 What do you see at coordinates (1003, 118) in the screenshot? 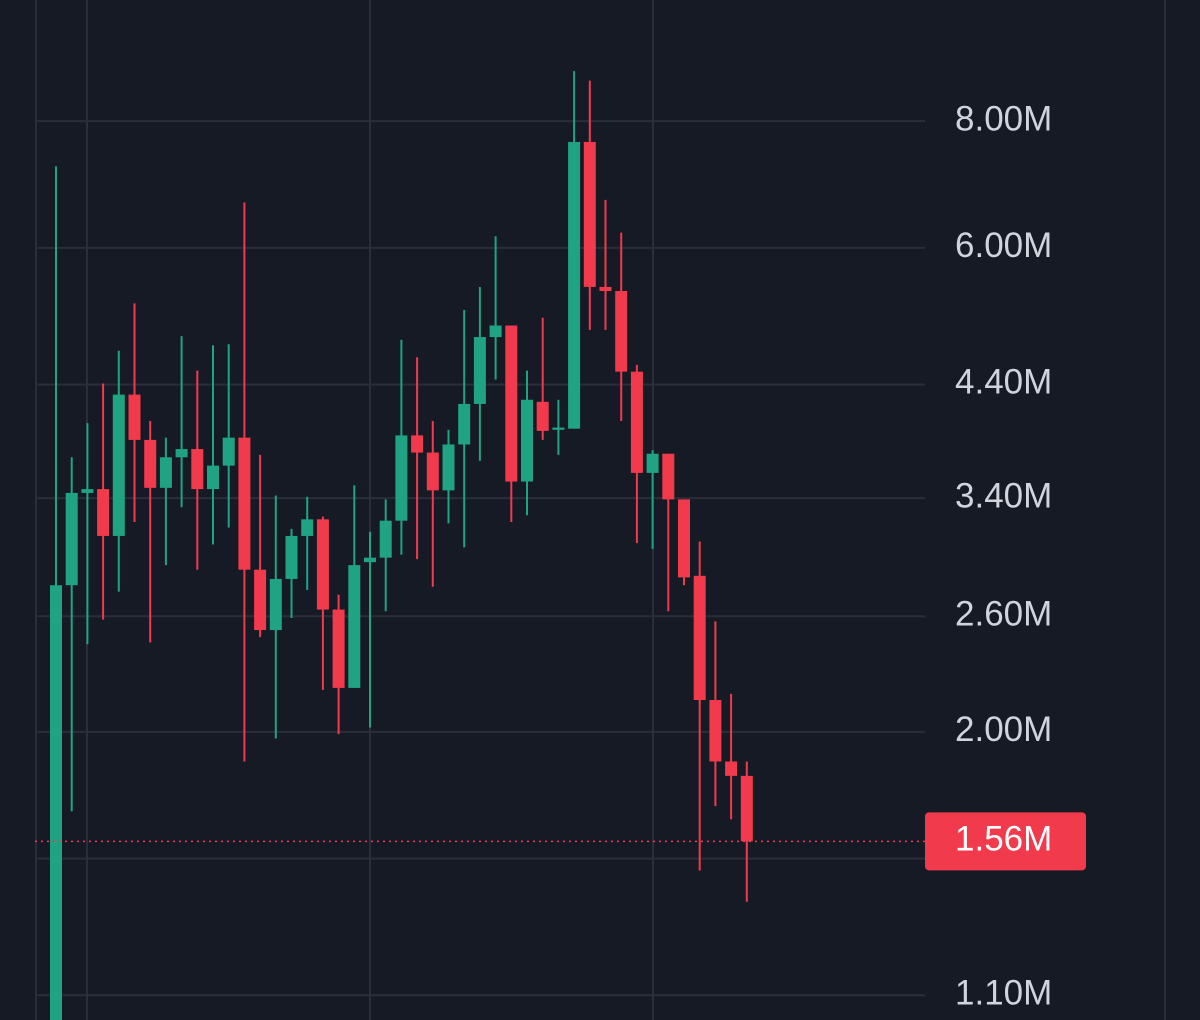
I see `y-tick-label: 8.00M` at bounding box center [1003, 118].